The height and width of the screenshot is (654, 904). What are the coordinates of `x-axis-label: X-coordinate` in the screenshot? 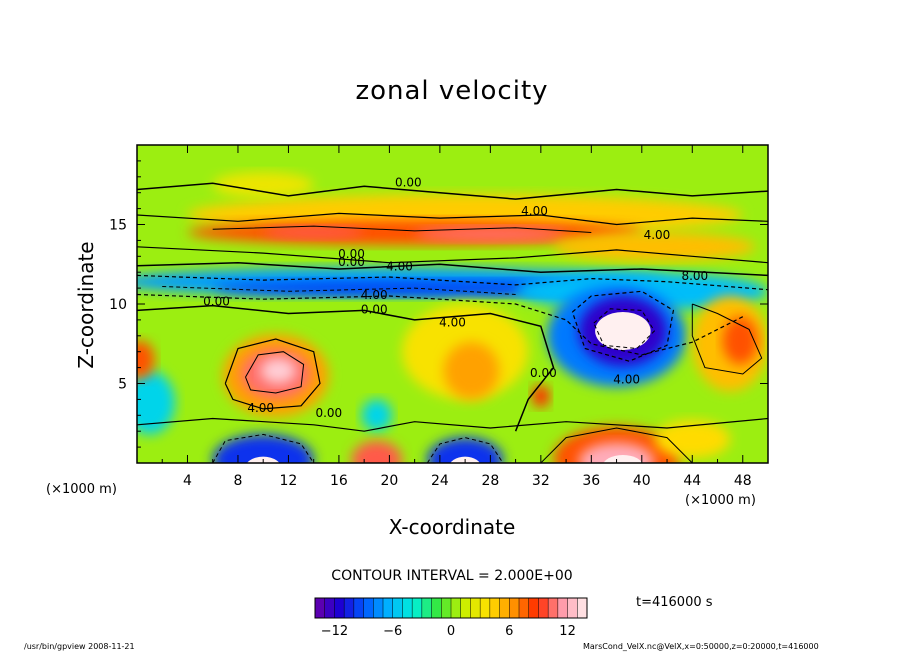 It's located at (452, 527).